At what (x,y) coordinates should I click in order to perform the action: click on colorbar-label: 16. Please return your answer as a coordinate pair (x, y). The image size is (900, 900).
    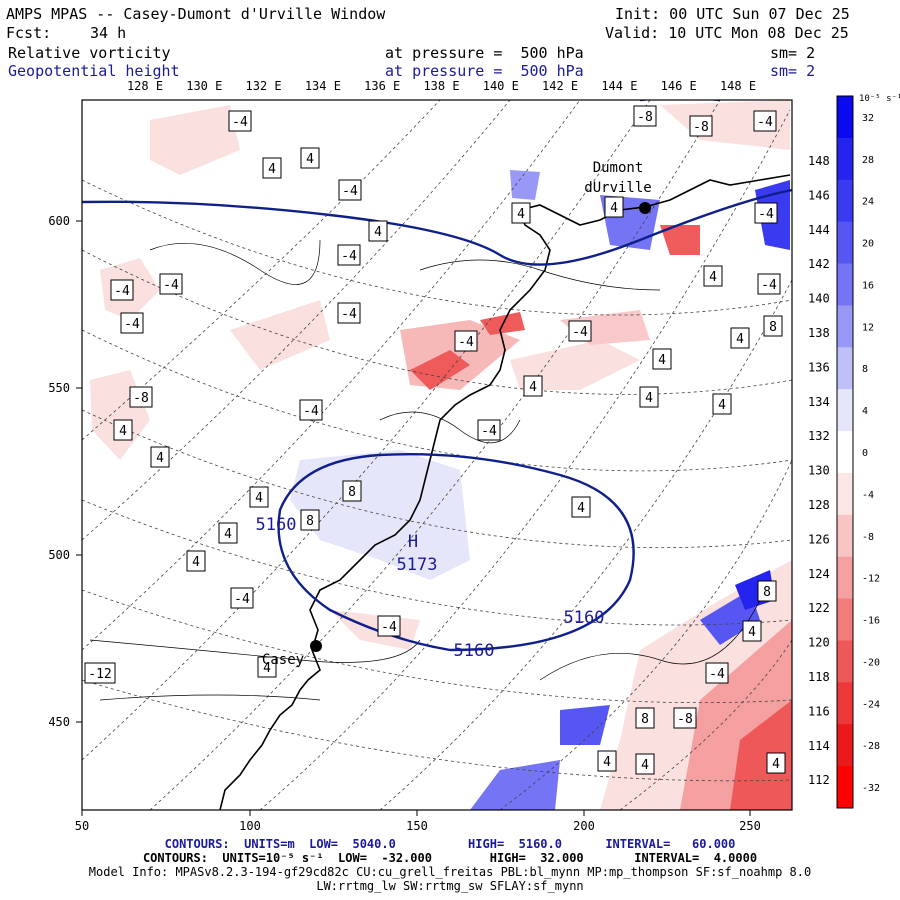
    Looking at the image, I should click on (868, 285).